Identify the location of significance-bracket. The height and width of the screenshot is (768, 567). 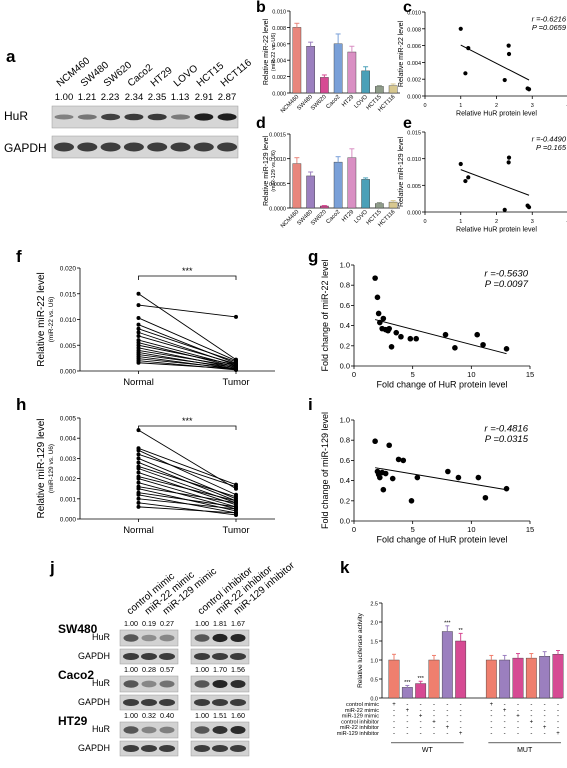
(187, 277).